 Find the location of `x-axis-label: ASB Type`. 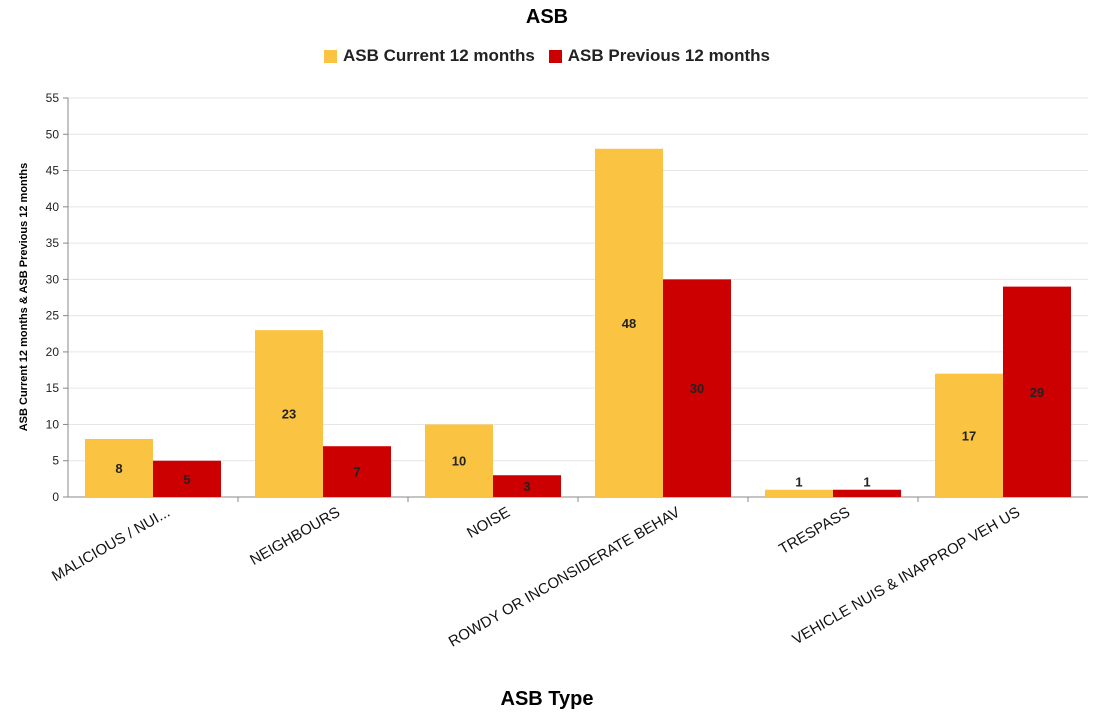

x-axis-label: ASB Type is located at coordinates (547, 699).